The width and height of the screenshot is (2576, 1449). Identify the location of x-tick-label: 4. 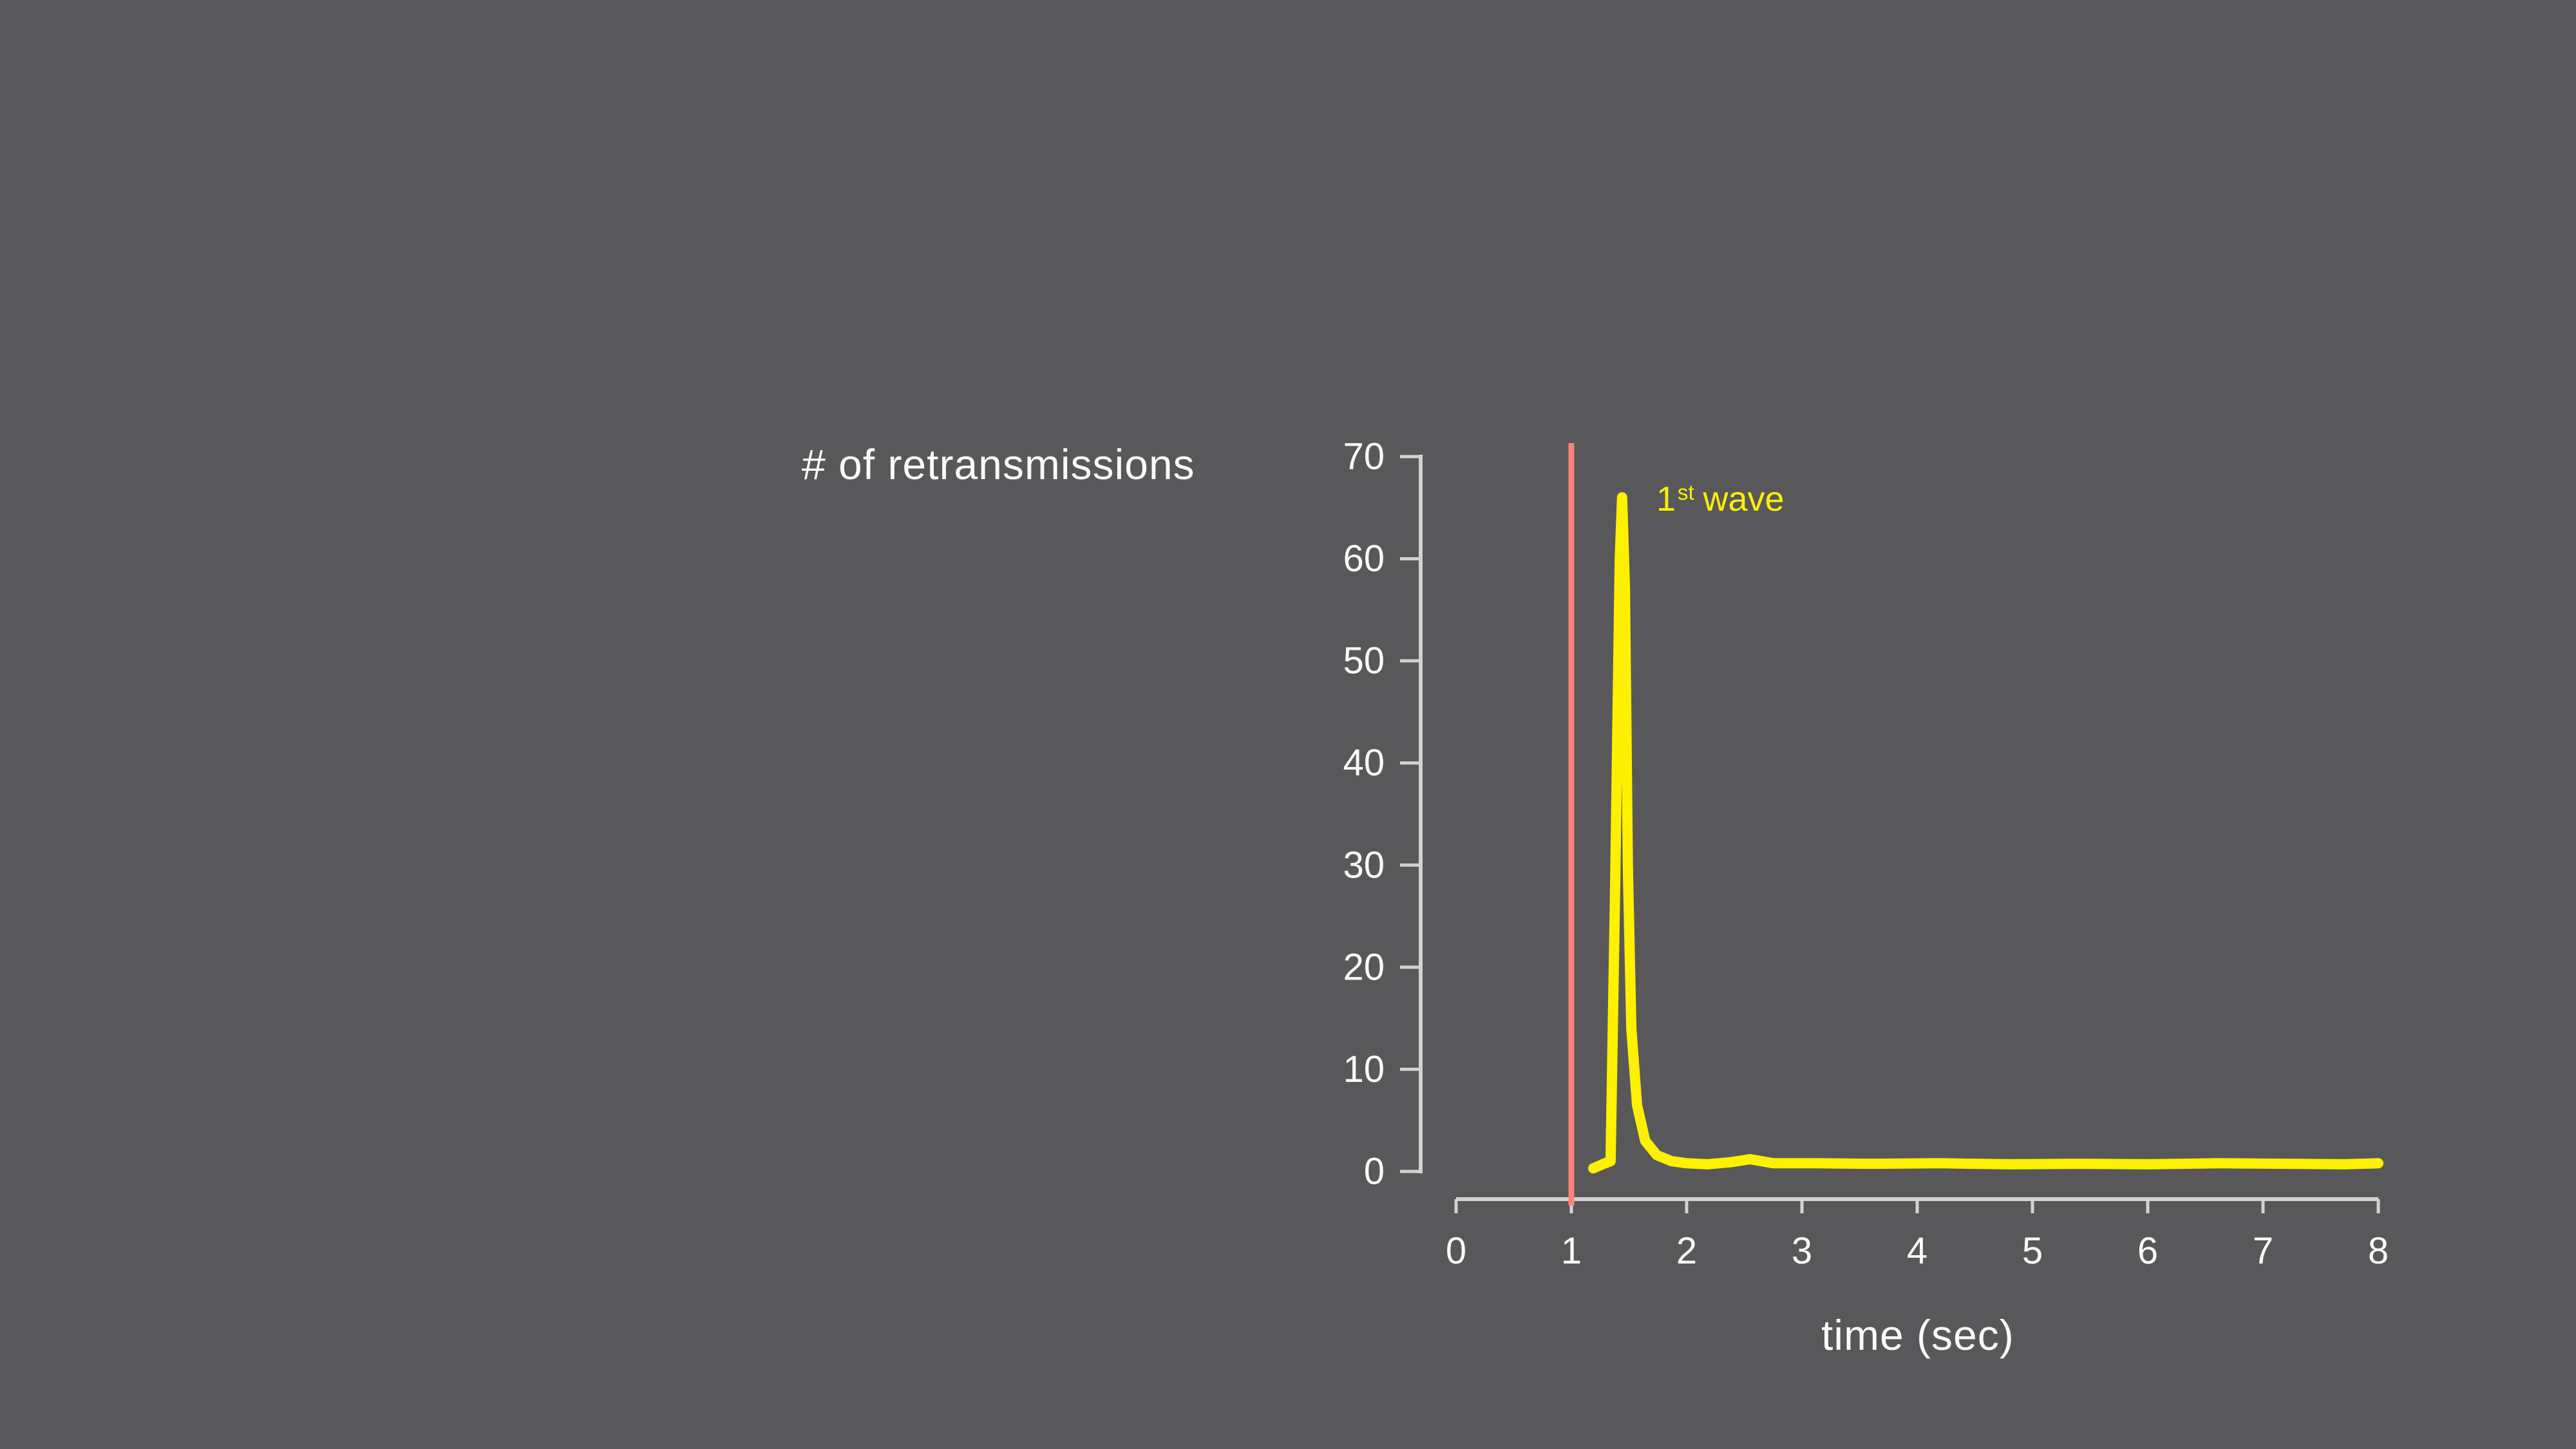
(1917, 1251).